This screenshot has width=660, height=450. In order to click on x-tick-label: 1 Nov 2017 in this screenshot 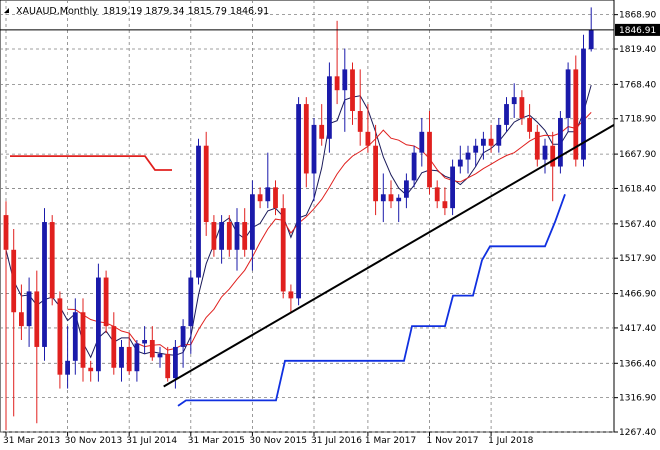, I will do `click(453, 441)`.